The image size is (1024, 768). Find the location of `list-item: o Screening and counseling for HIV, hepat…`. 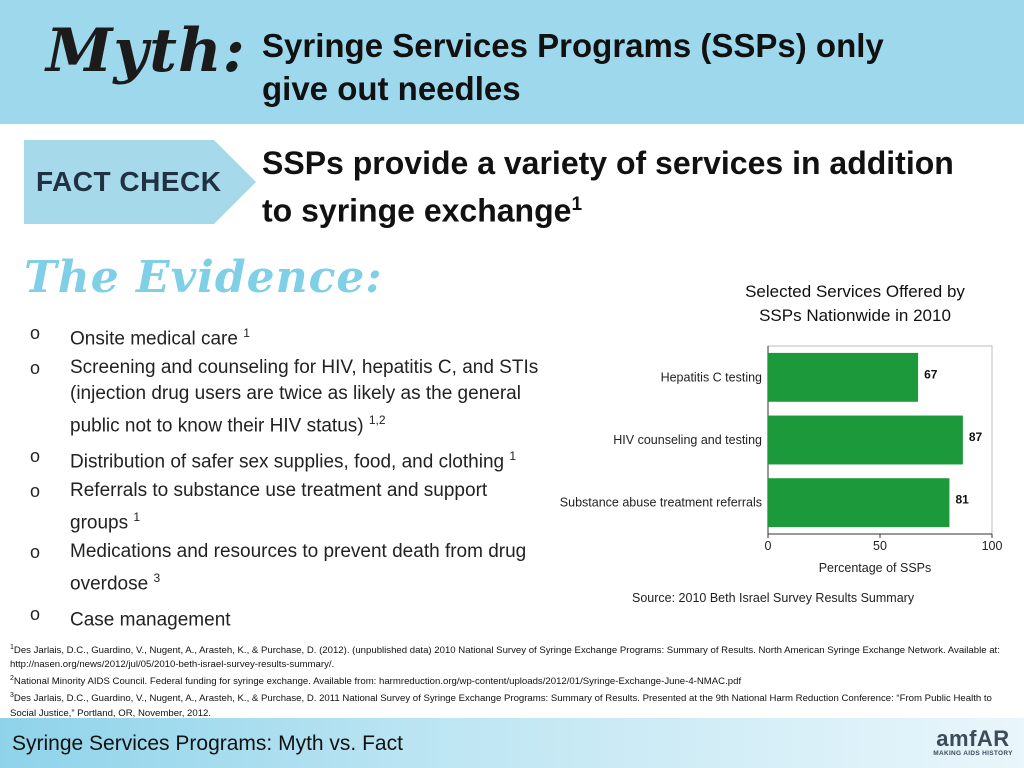

list-item: o Screening and counseling for HIV, hepat… is located at coordinates (285, 397).